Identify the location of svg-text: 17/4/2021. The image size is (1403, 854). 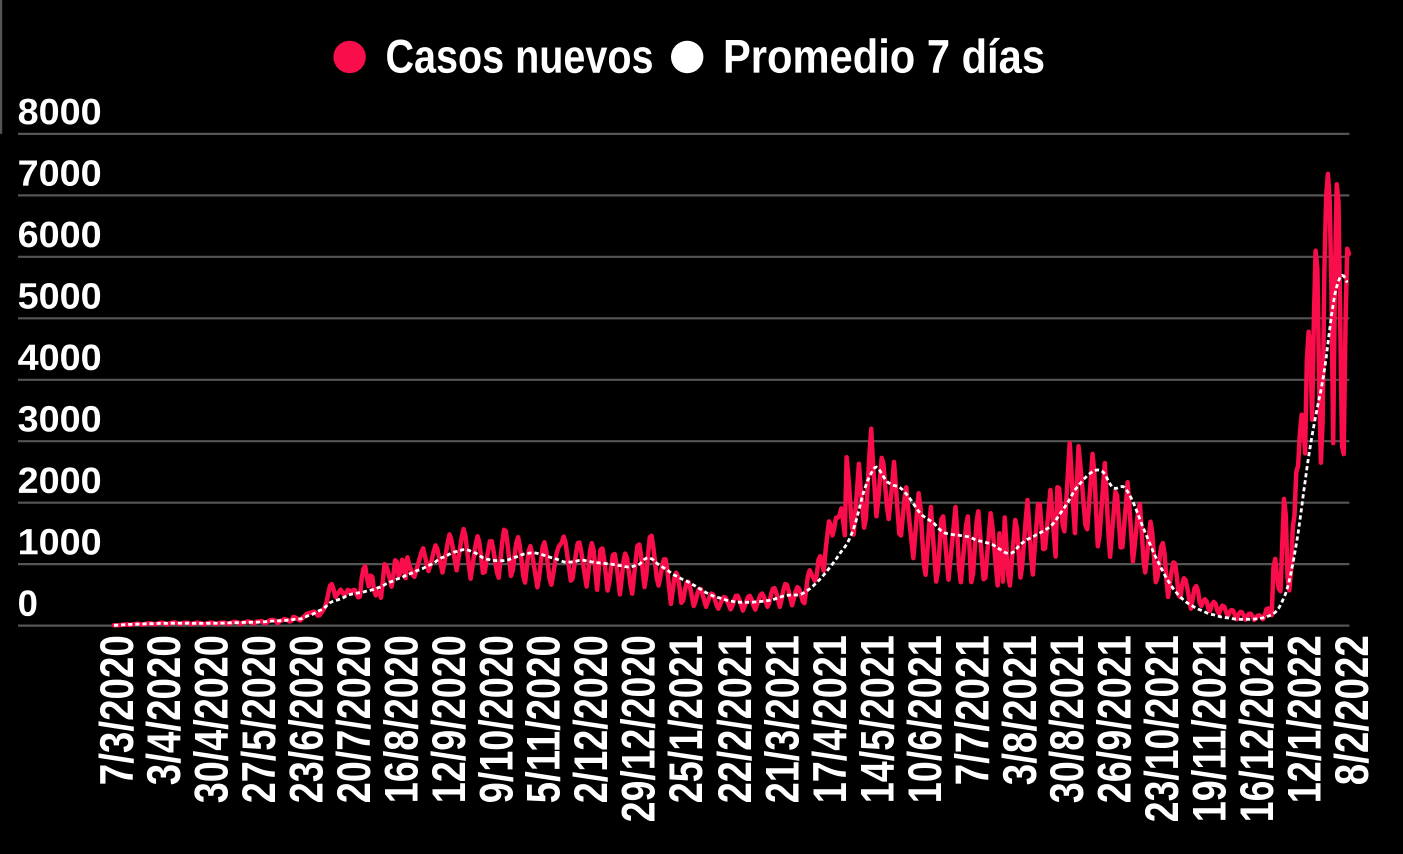
(830, 719).